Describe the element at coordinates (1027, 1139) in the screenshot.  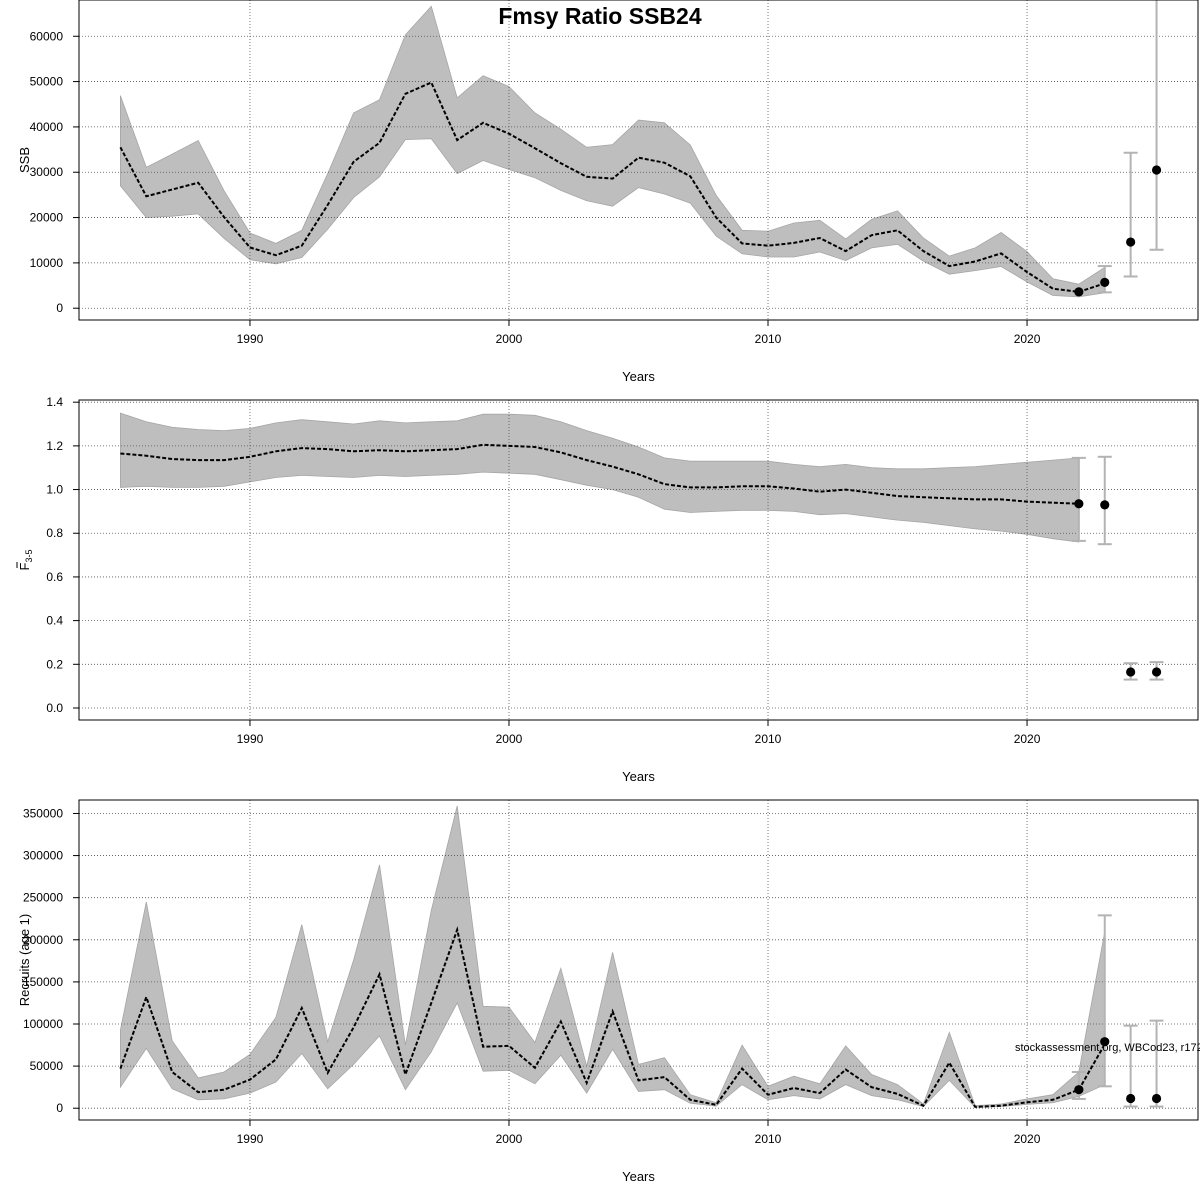
I see `recruits-x-tick-label: 2020` at that location.